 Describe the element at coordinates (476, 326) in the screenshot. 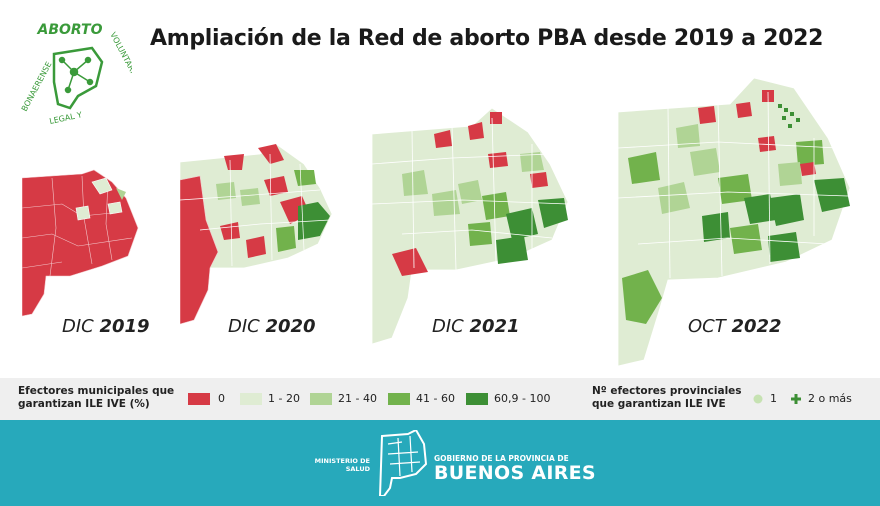

I see `map-label-2021: DIC 2021` at that location.